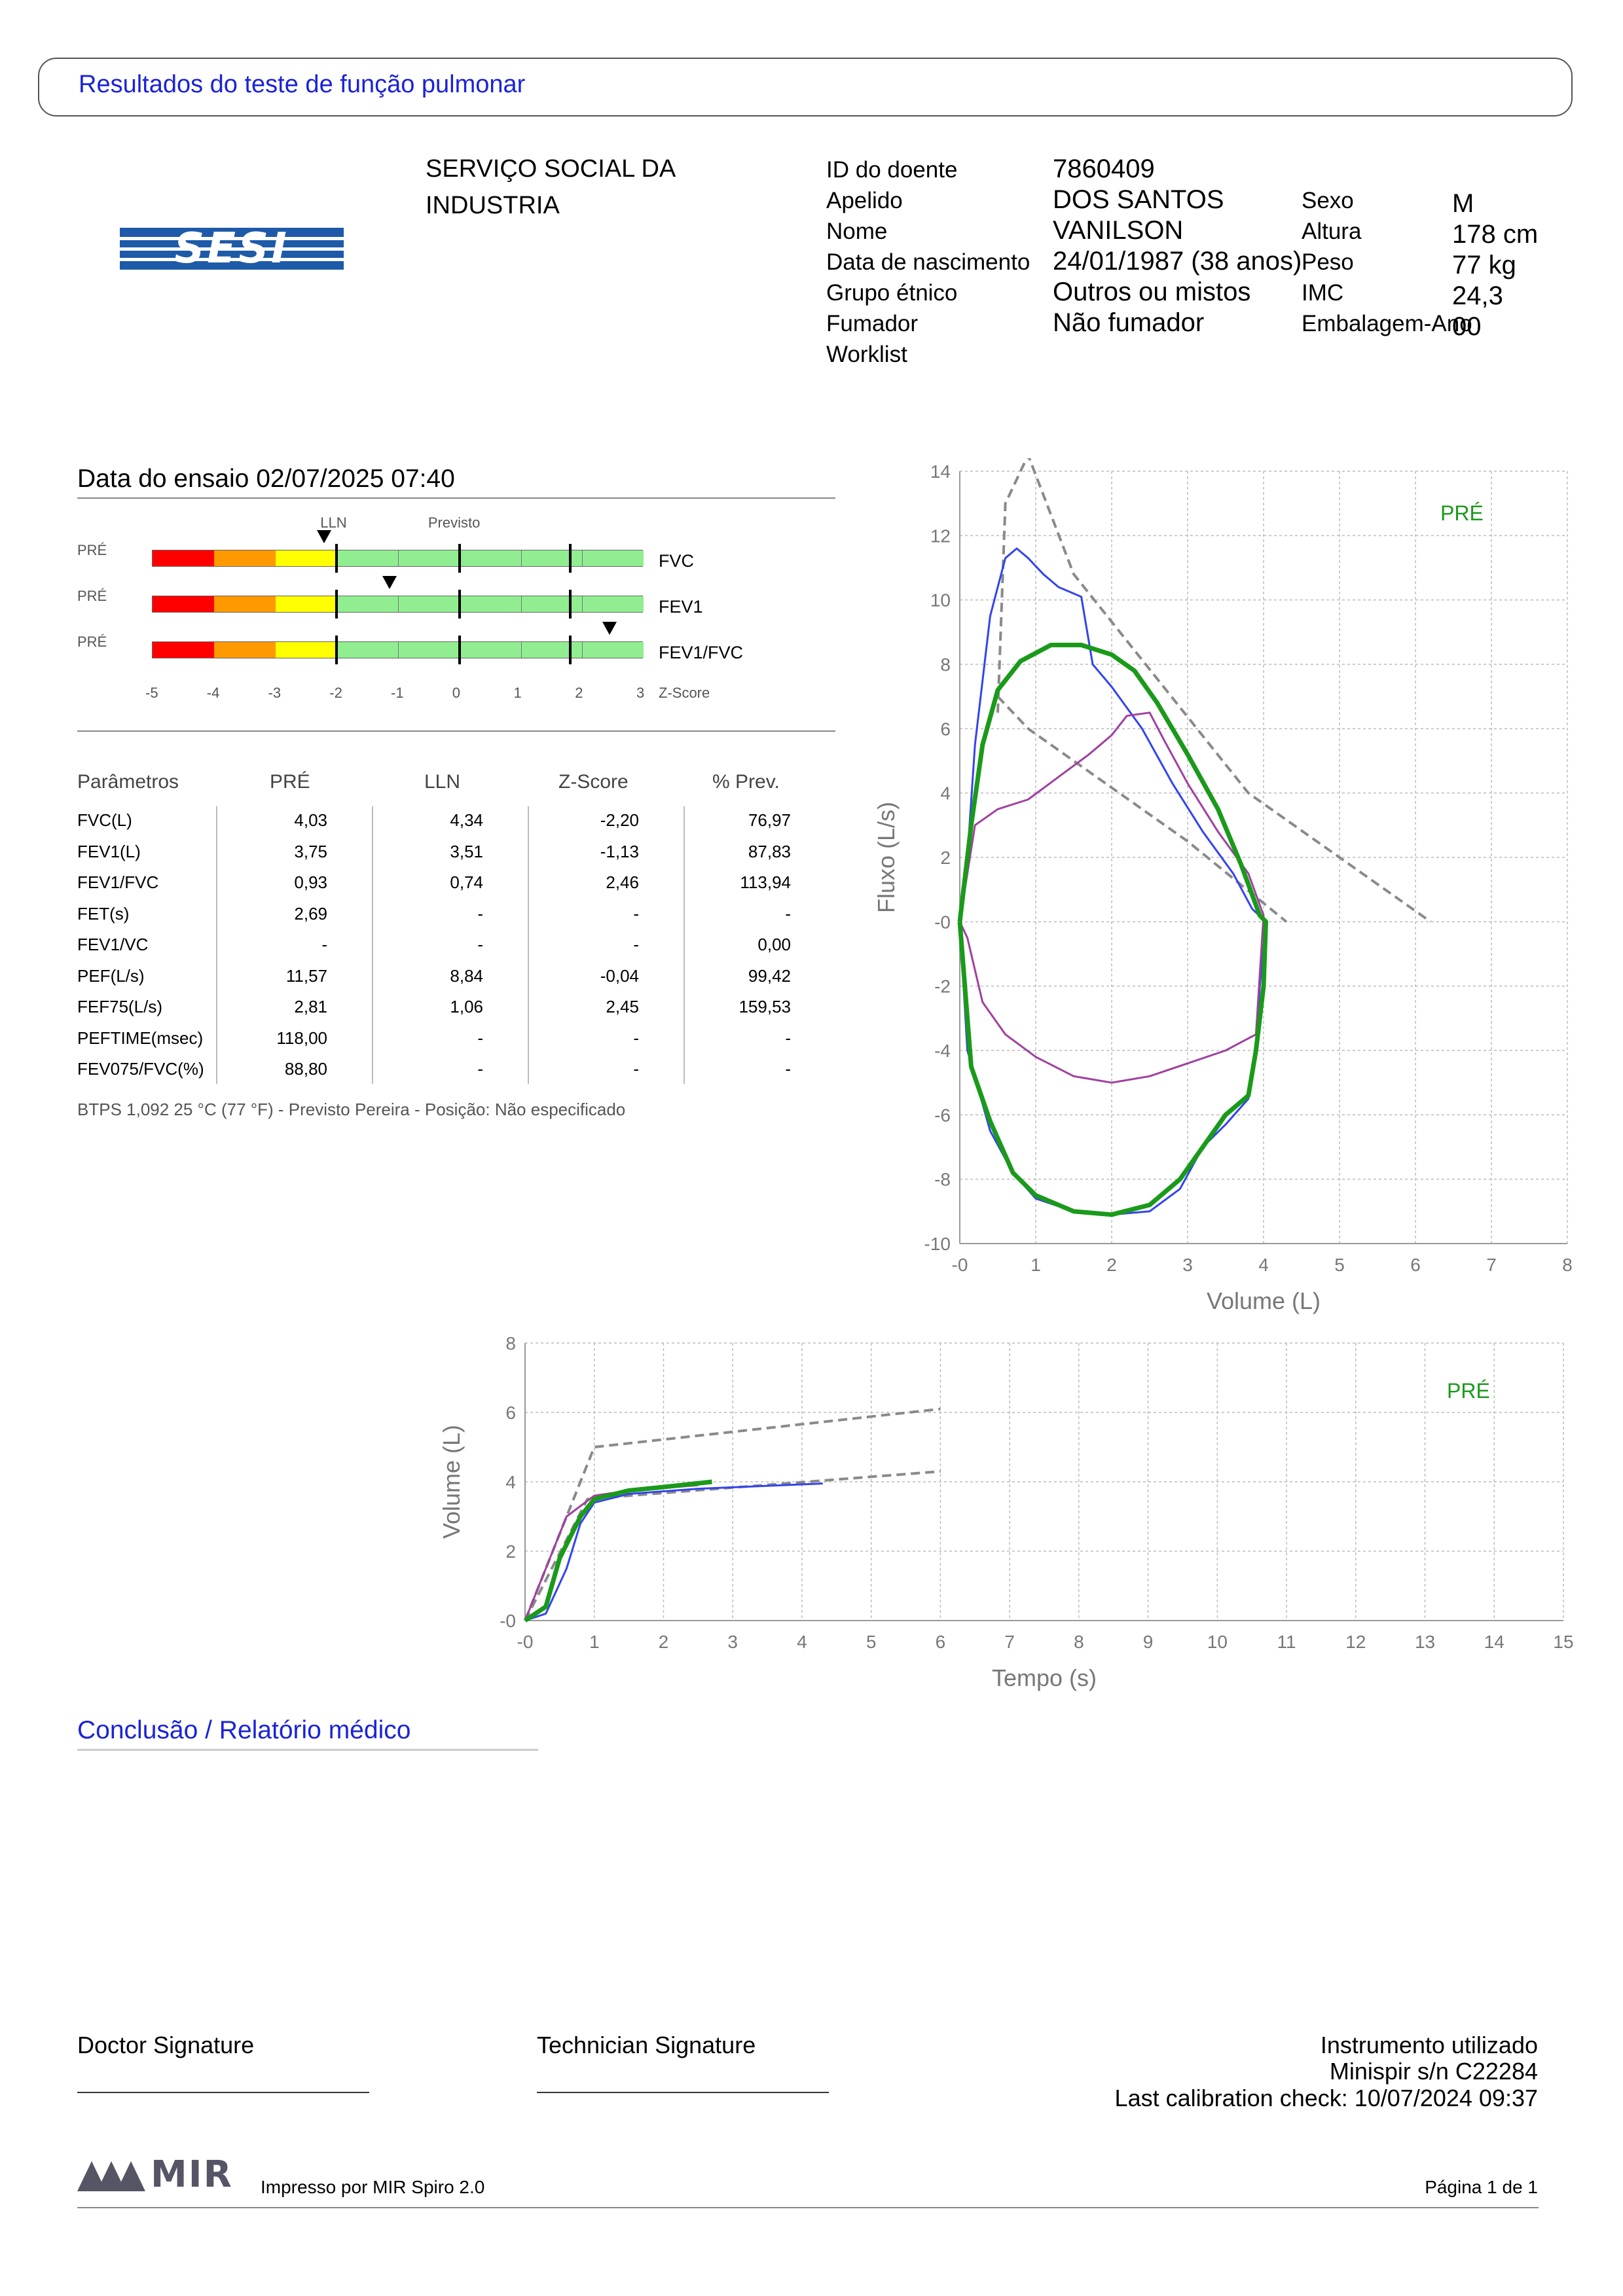 Image resolution: width=1623 pixels, height=2296 pixels. What do you see at coordinates (1467, 326) in the screenshot?
I see `patient-side-value: 00` at bounding box center [1467, 326].